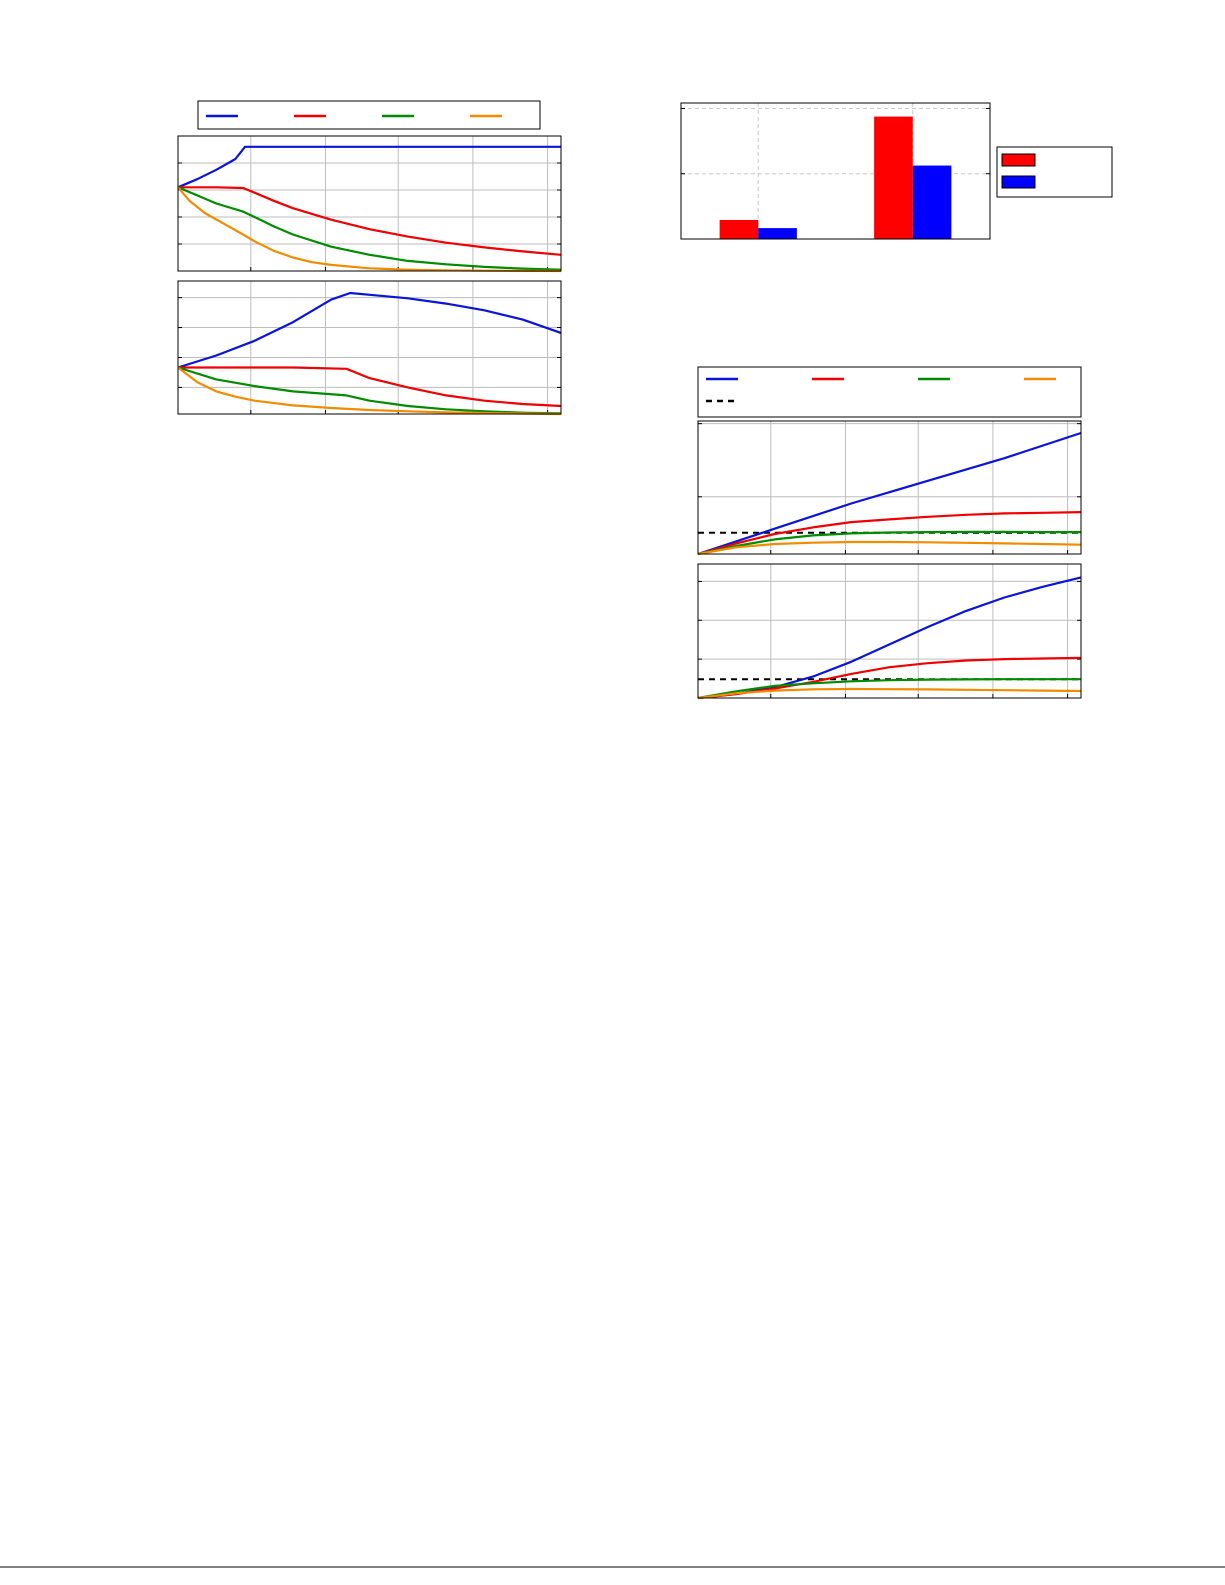 This screenshot has height=1585, width=1225. I want to click on chart-left-top, so click(369, 204).